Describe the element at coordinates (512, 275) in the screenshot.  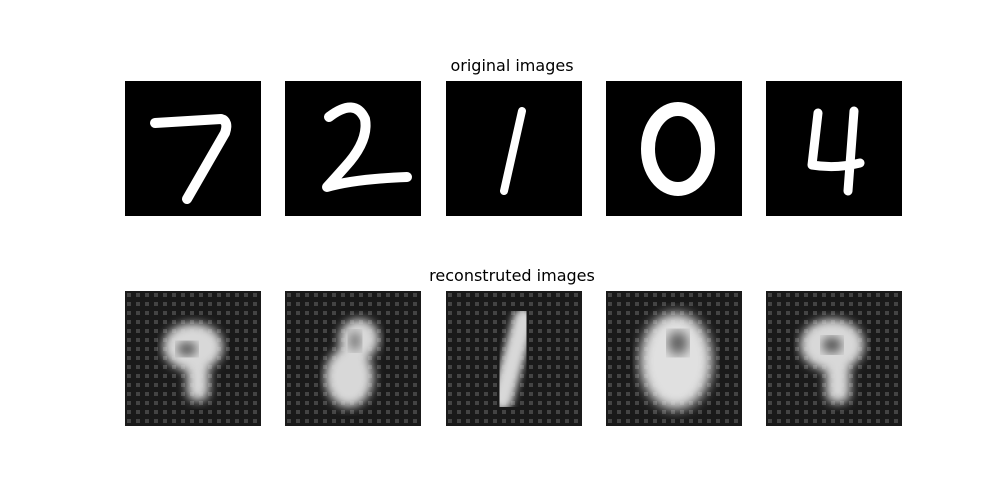
I see `reconstructed-images-title: reconstruted images` at that location.